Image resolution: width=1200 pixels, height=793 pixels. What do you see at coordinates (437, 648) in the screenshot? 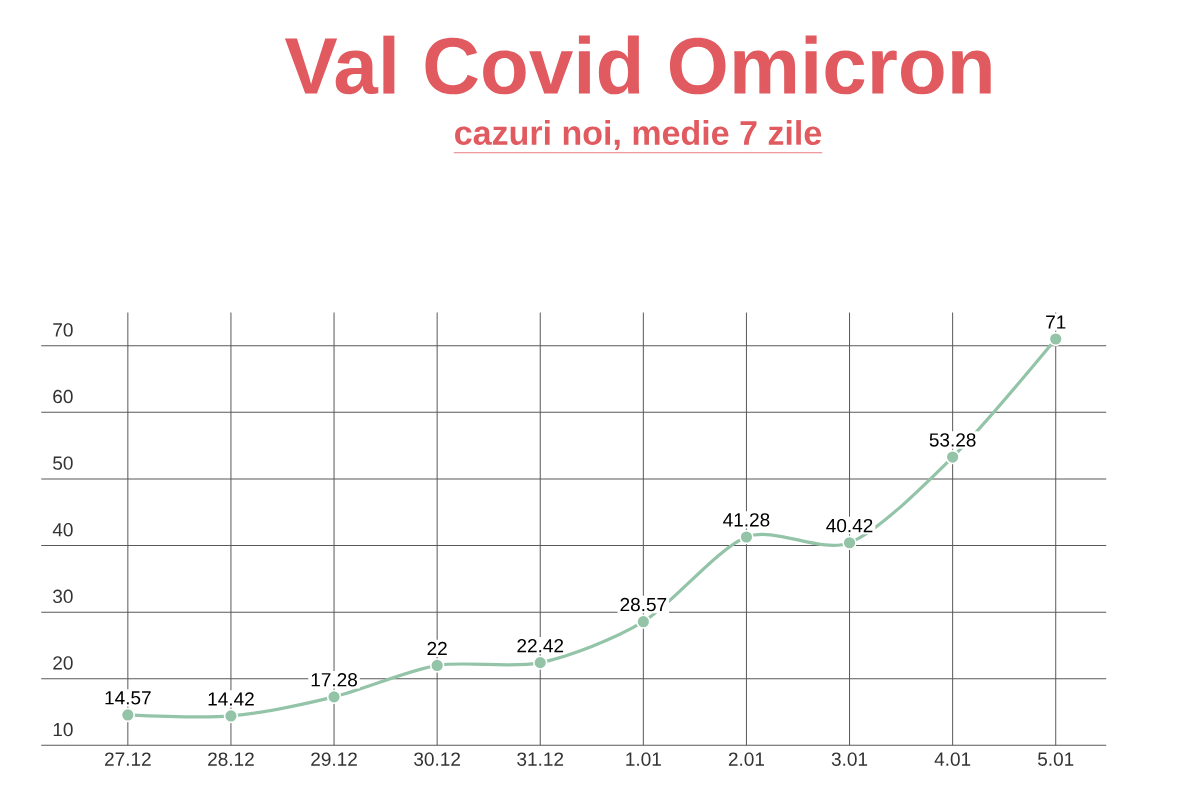
I see `data-label: 22` at bounding box center [437, 648].